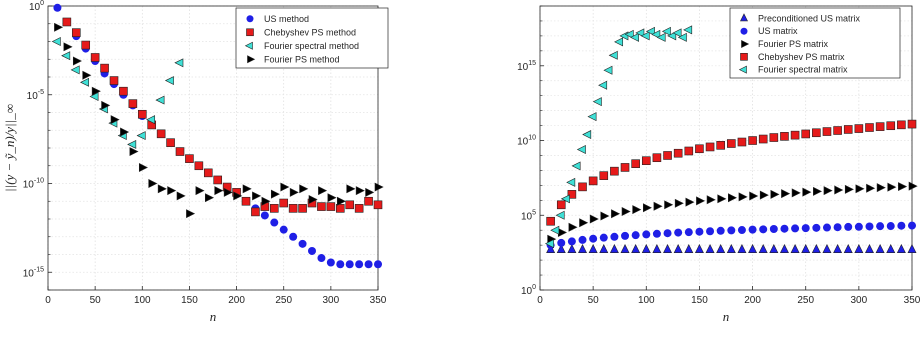 The height and width of the screenshot is (343, 922). What do you see at coordinates (35, 95) in the screenshot?
I see `y-tick-label: 10⁻⁵` at bounding box center [35, 95].